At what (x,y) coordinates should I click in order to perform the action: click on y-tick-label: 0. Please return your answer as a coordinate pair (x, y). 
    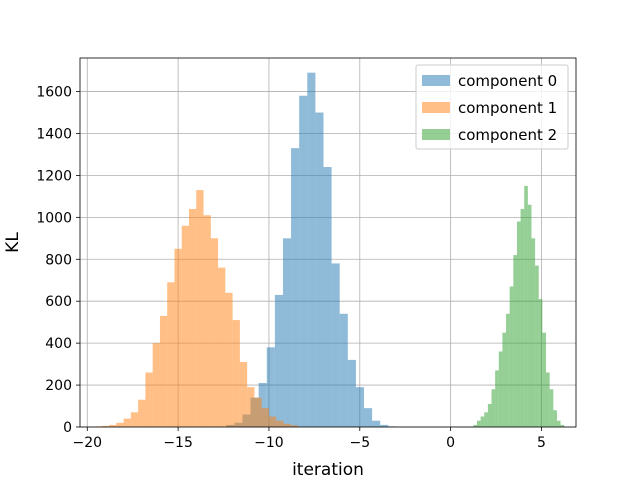
    Looking at the image, I should click on (67, 428).